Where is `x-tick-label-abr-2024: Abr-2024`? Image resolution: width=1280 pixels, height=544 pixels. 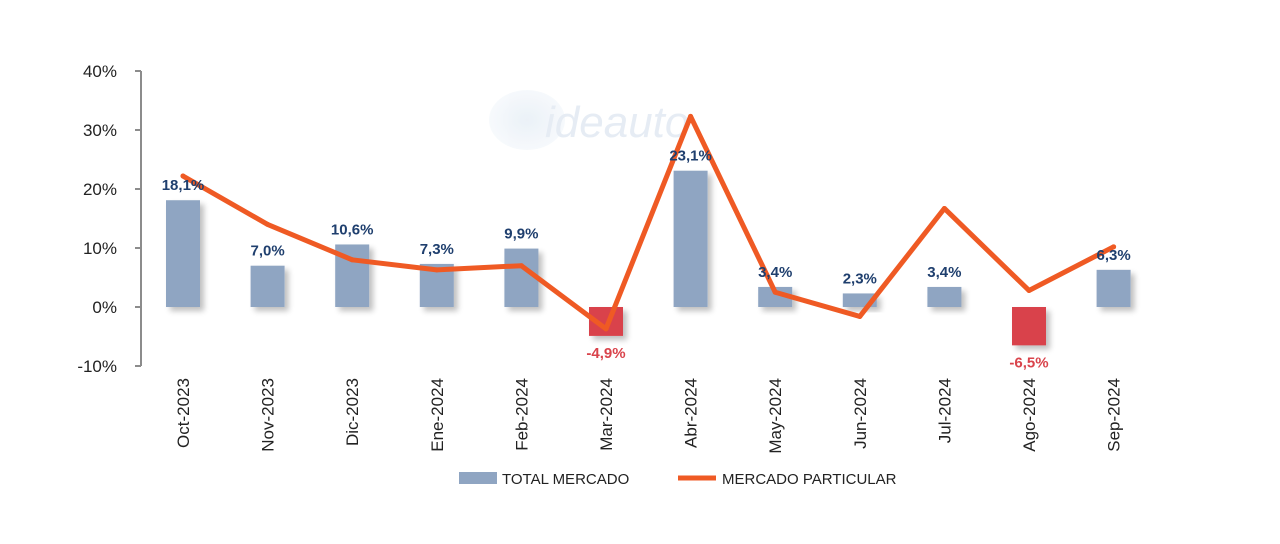
x-tick-label-abr-2024: Abr-2024 is located at coordinates (691, 413).